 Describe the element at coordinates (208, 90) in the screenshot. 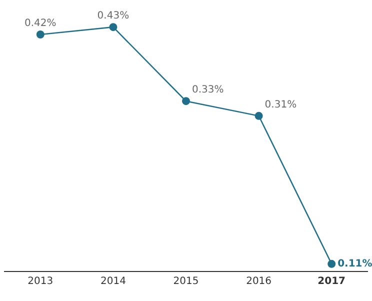

I see `data-label: 0.33%` at that location.